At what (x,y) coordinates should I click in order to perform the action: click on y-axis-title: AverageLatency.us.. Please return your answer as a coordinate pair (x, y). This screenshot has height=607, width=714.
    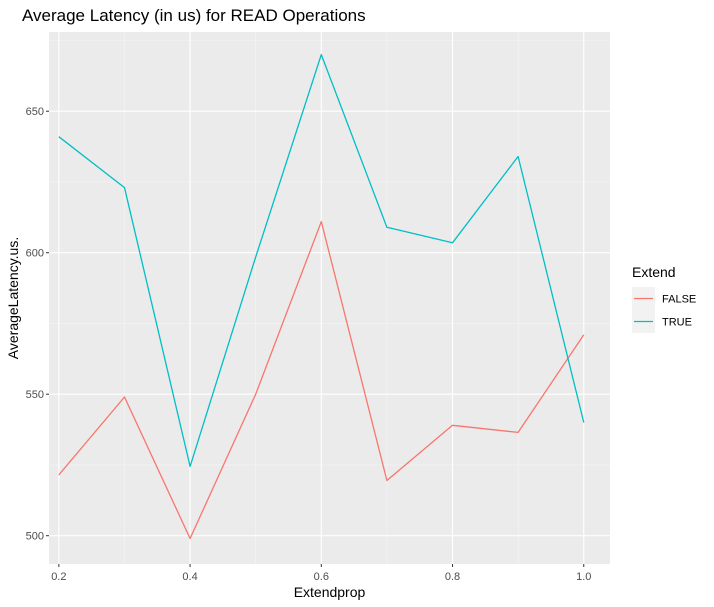
    Looking at the image, I should click on (13, 298).